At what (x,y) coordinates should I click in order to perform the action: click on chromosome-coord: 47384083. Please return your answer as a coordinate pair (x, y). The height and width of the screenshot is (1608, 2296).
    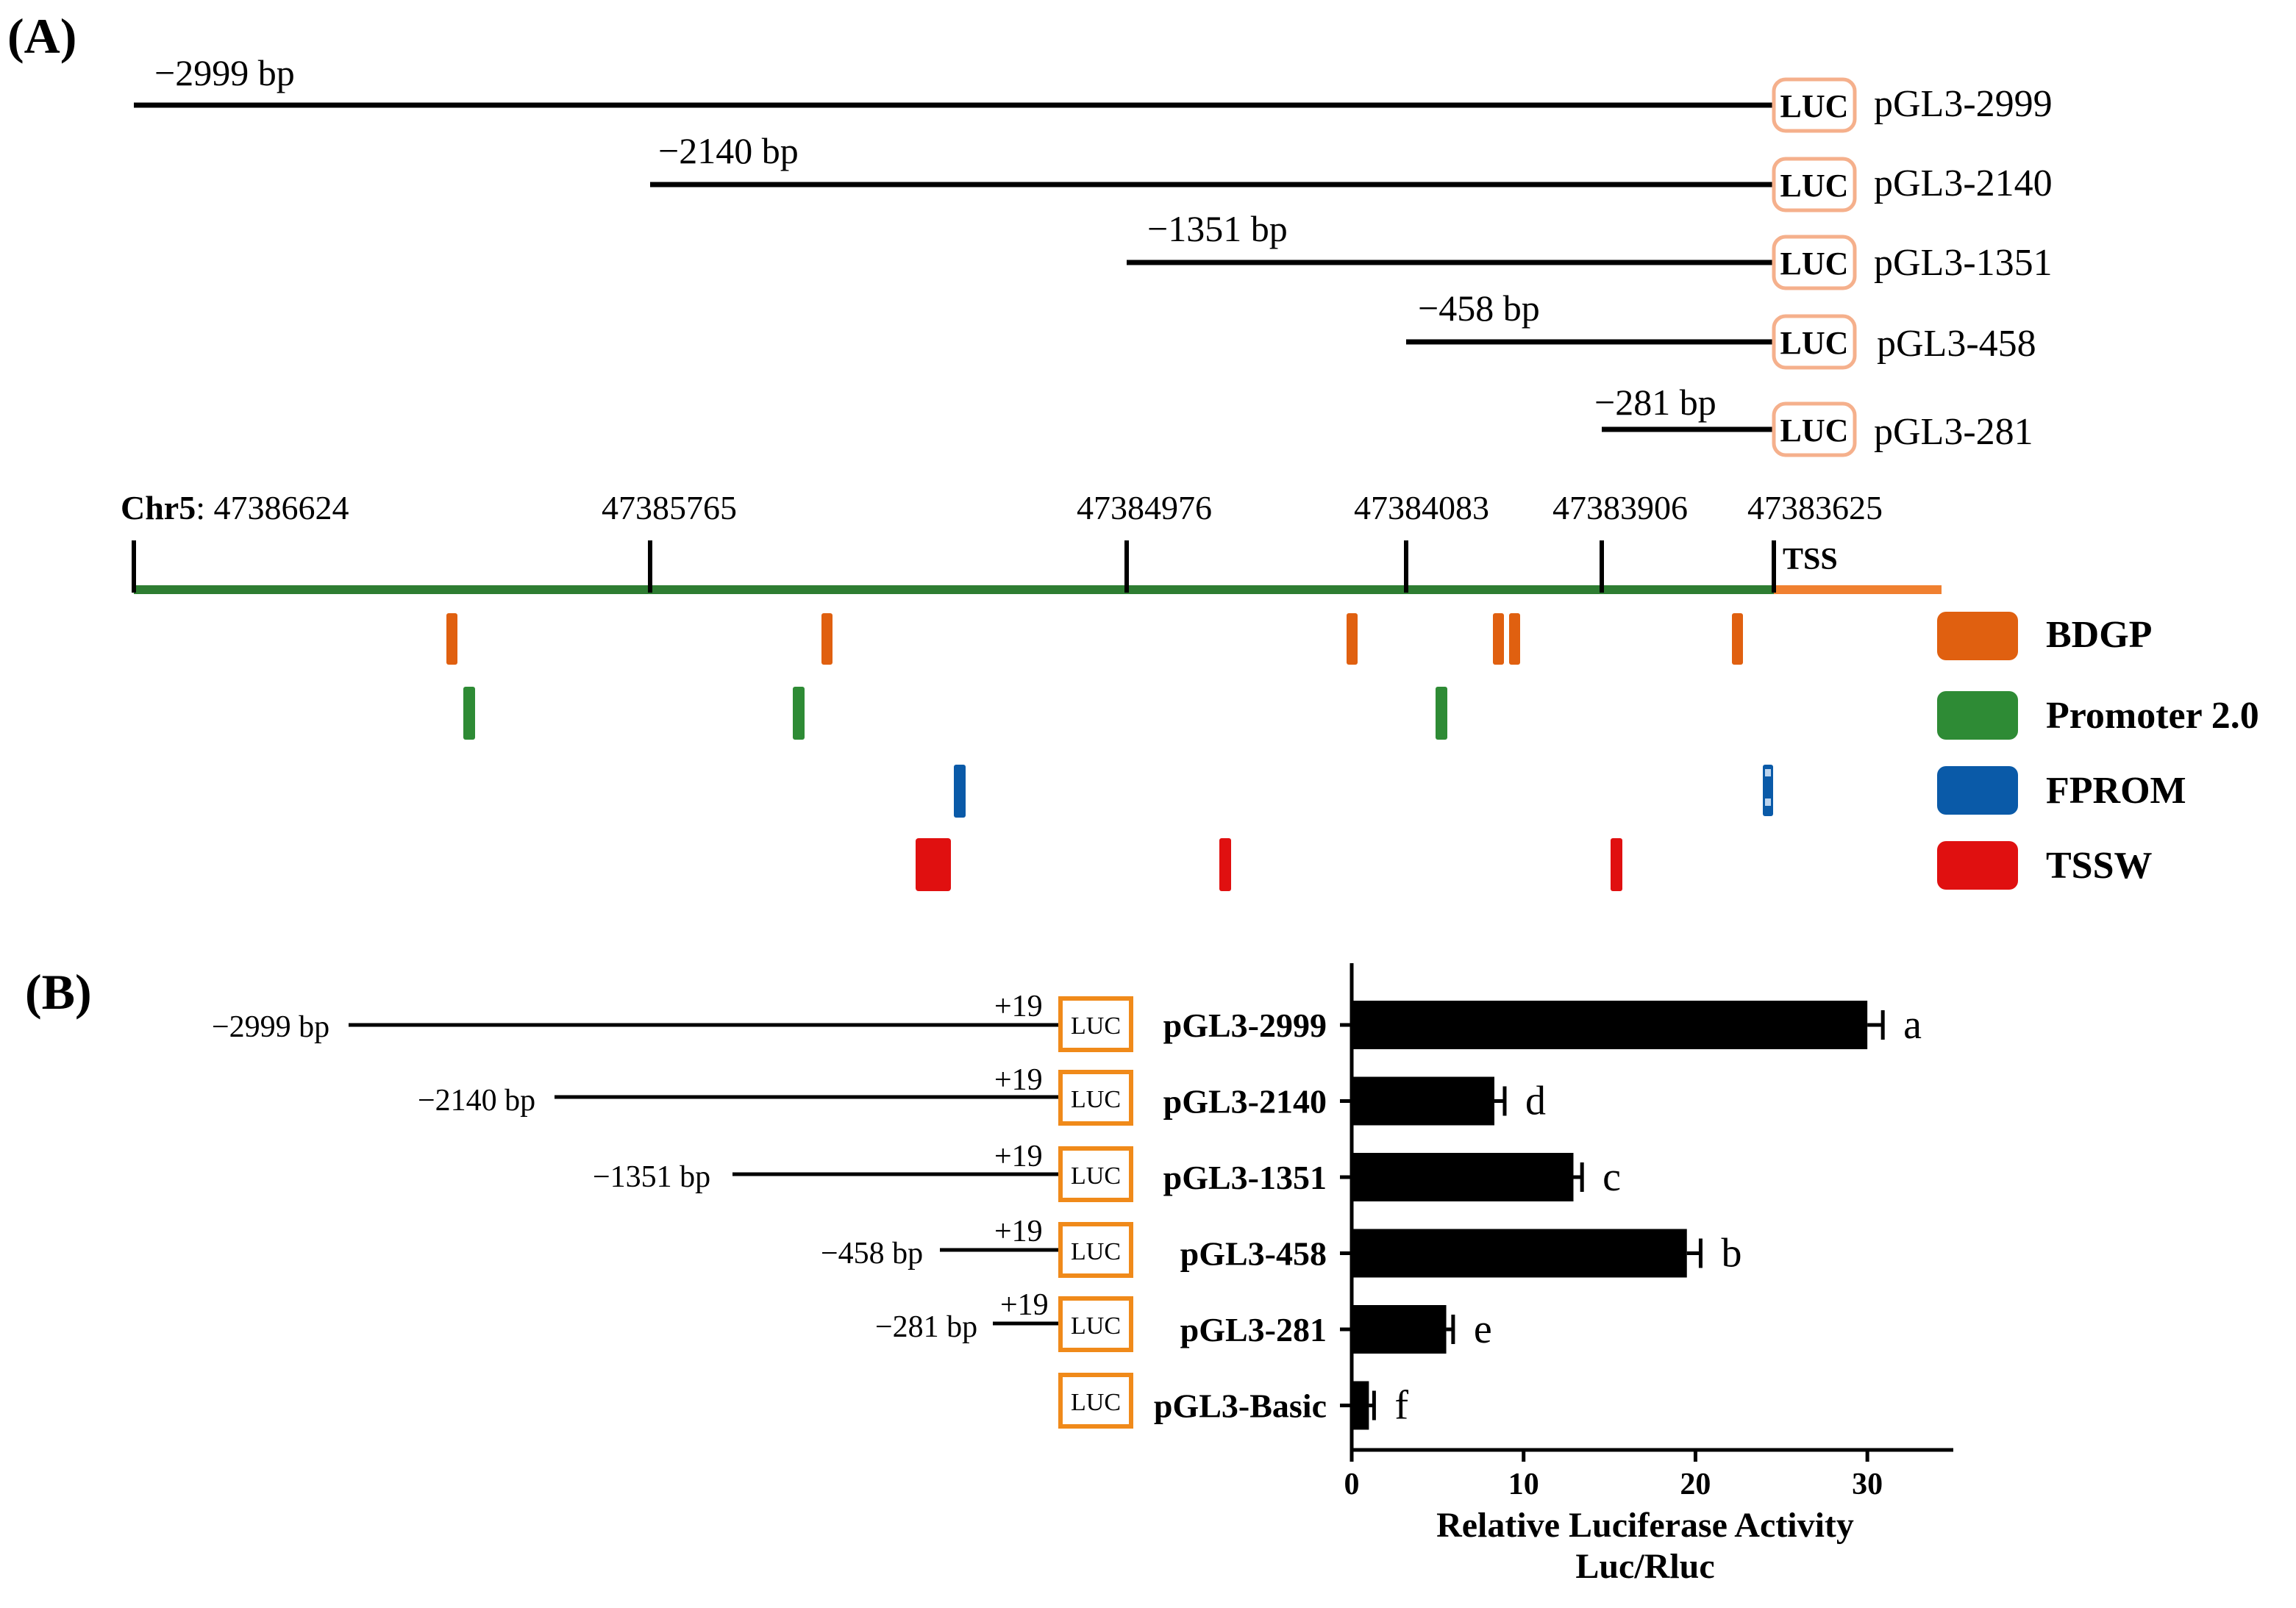
    Looking at the image, I should click on (1422, 507).